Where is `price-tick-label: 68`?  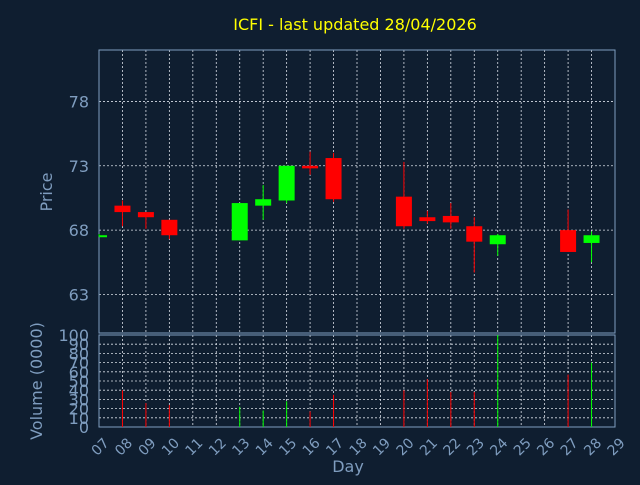
price-tick-label: 68 is located at coordinates (79, 230).